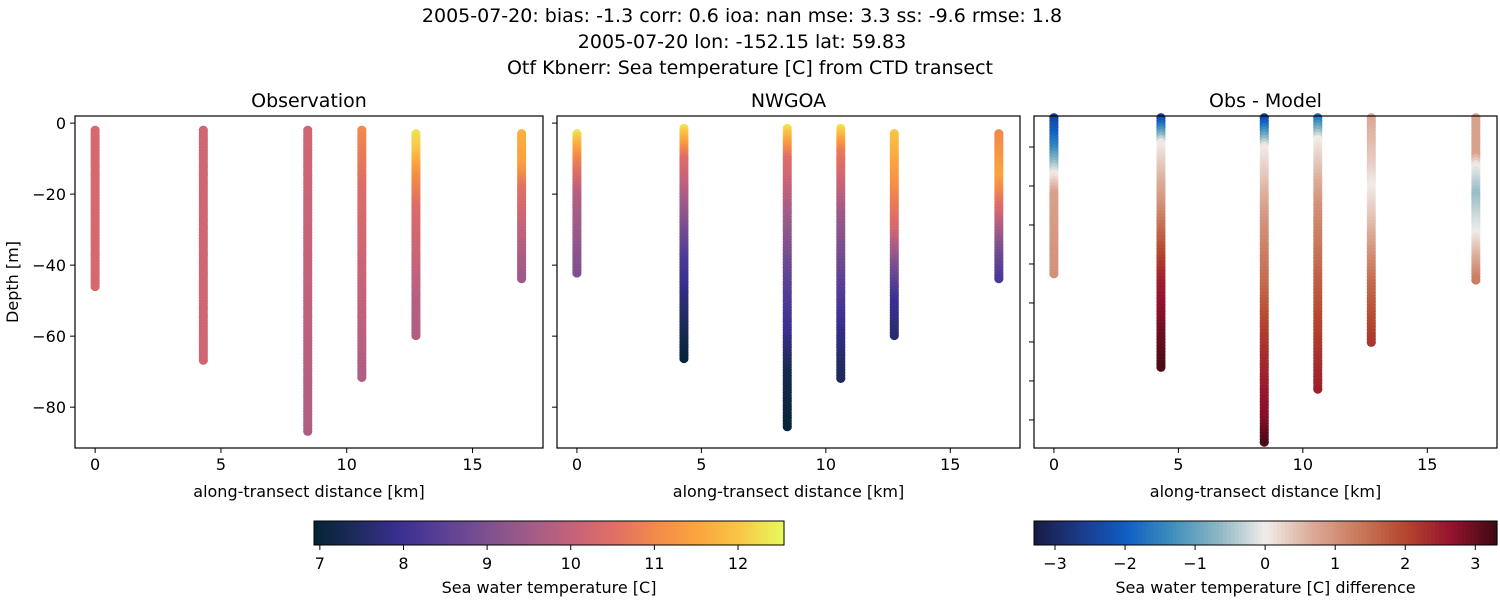  I want to click on x-tick-label: 15, so click(472, 464).